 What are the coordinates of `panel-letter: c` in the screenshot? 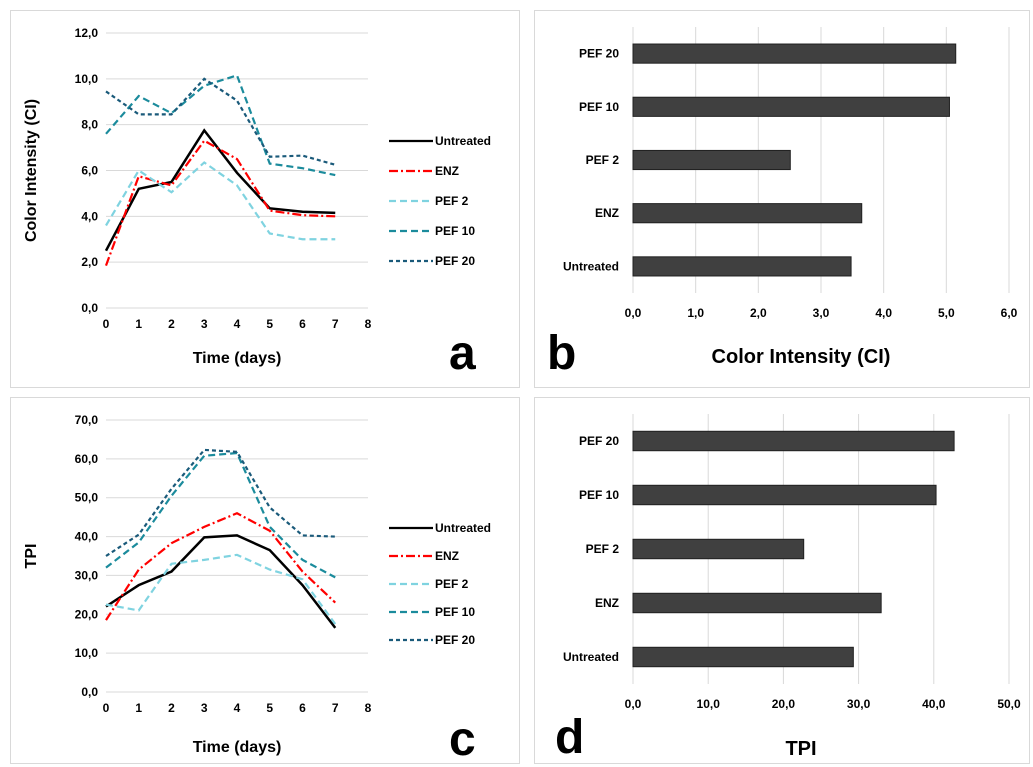 It's located at (462, 739).